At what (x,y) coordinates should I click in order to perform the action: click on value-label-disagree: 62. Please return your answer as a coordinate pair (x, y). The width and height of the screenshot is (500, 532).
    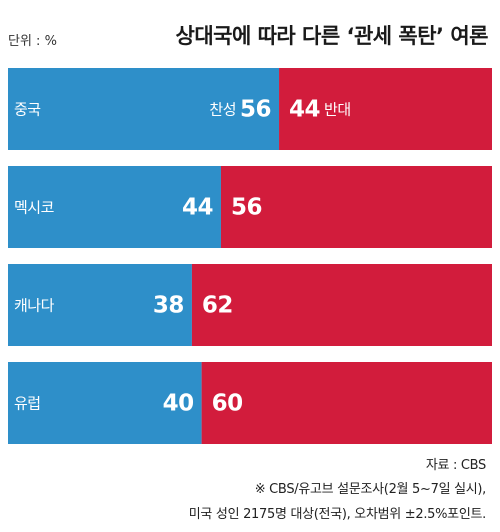
    Looking at the image, I should click on (217, 306).